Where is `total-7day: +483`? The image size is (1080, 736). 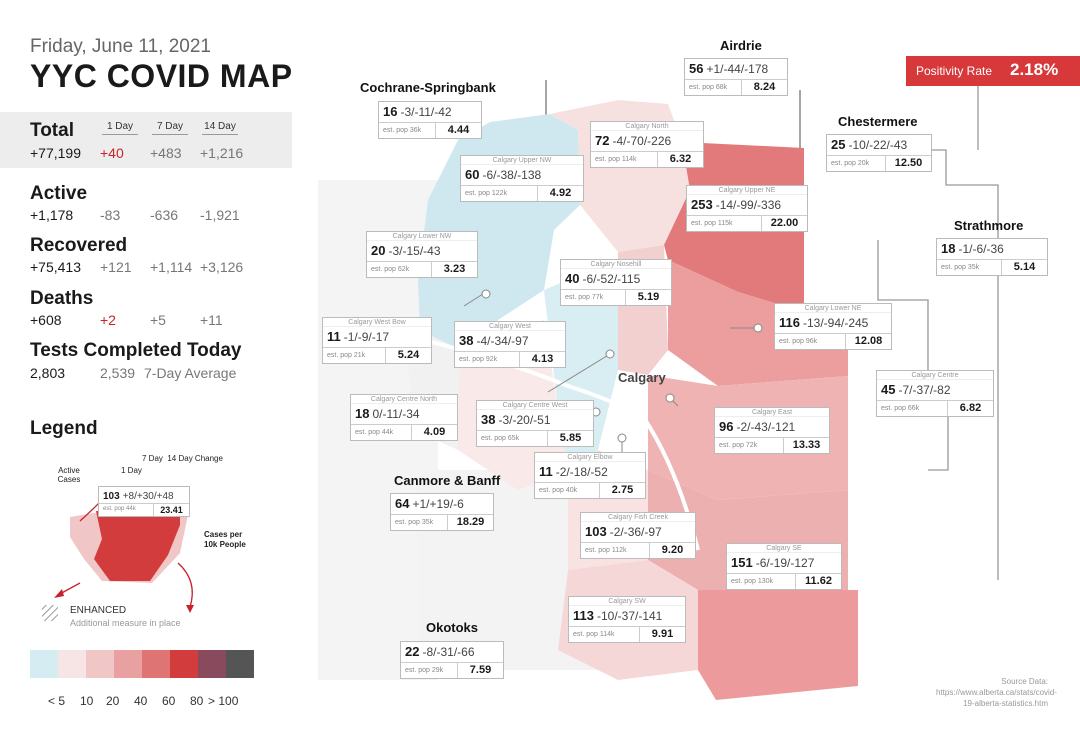
total-7day: +483 is located at coordinates (166, 153).